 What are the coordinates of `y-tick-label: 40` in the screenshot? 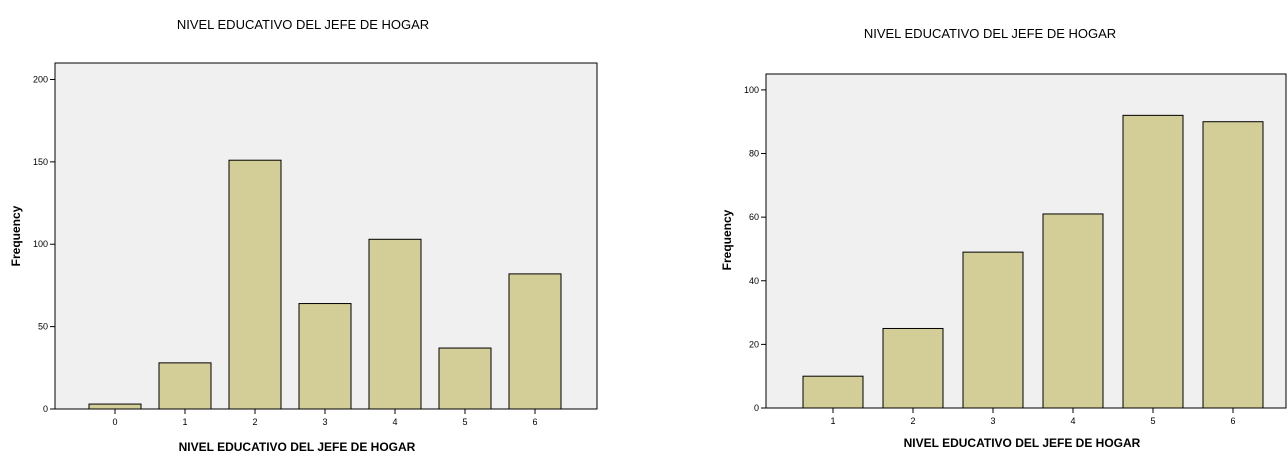 It's located at (754, 281).